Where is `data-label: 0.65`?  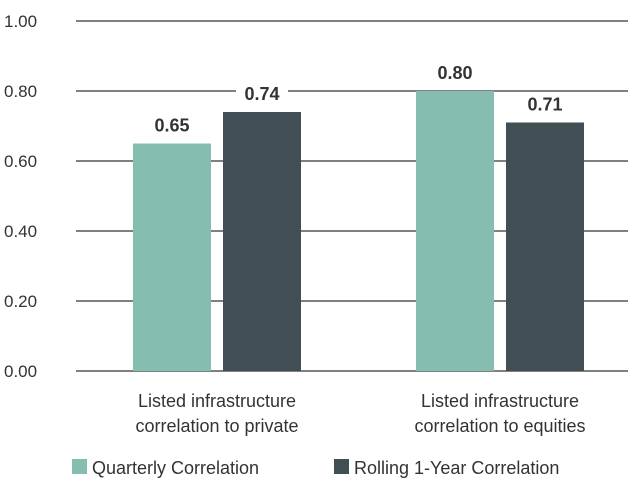
data-label: 0.65 is located at coordinates (171, 126).